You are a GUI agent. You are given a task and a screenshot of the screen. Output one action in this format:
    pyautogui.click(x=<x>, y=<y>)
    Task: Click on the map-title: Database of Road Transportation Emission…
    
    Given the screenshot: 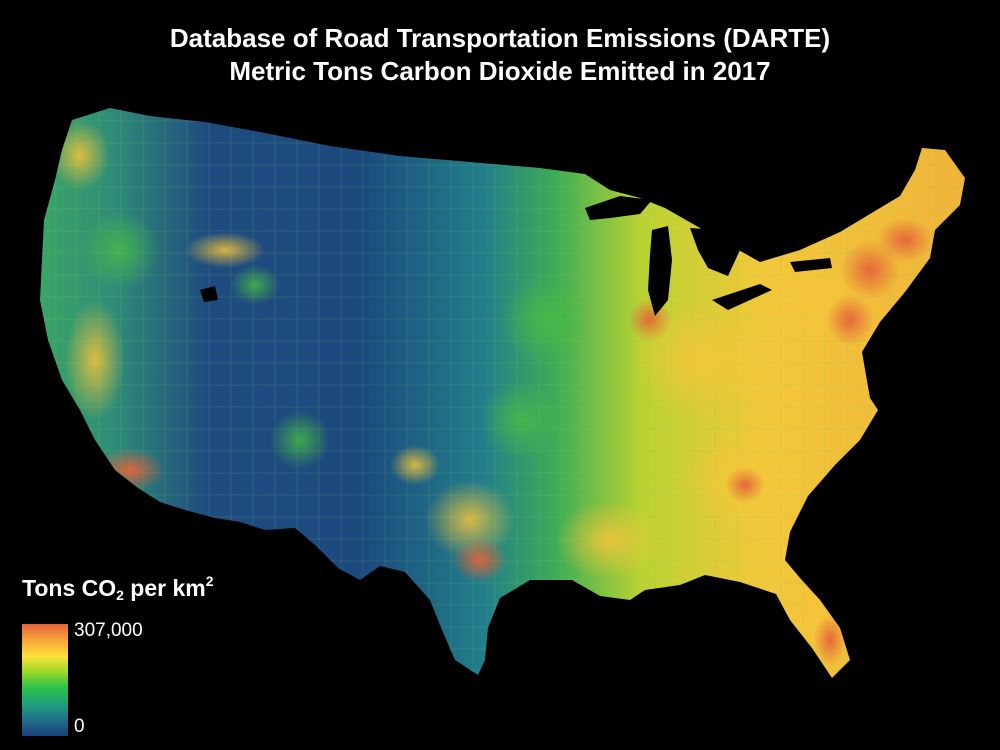 What is the action you would take?
    pyautogui.click(x=500, y=55)
    